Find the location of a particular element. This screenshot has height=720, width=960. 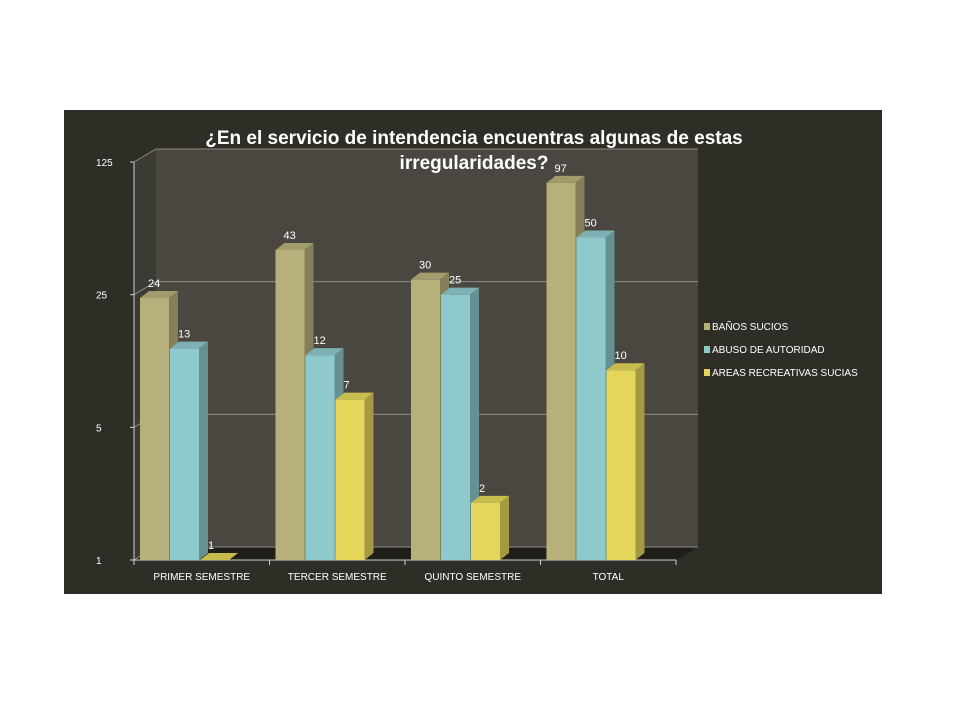

data-label: 97 is located at coordinates (561, 169).